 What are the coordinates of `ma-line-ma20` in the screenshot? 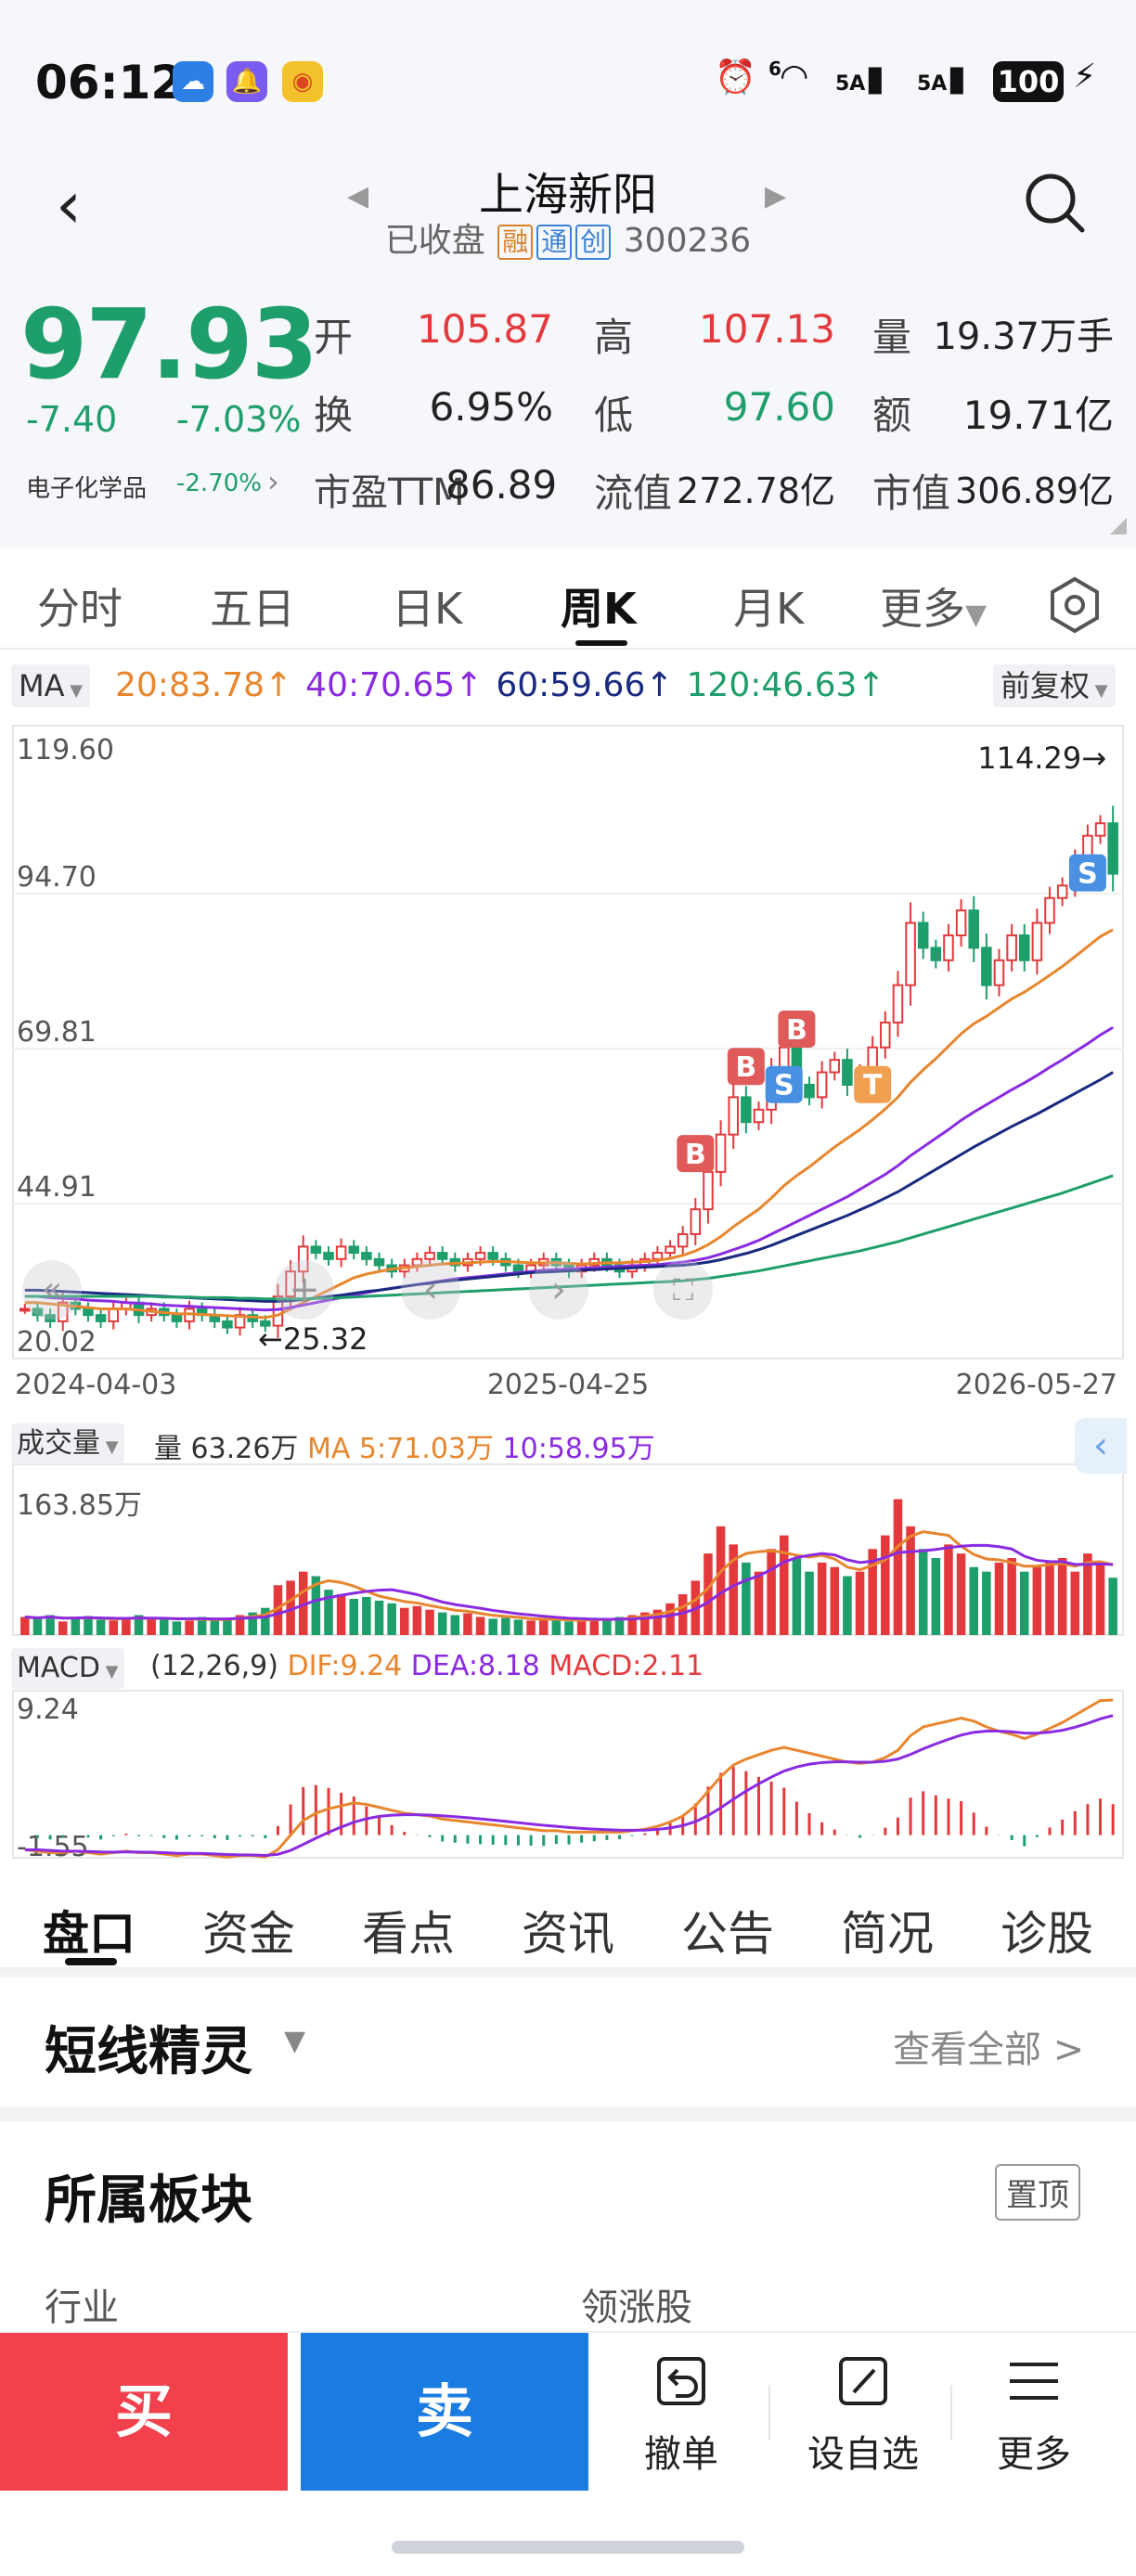 It's located at (569, 1124).